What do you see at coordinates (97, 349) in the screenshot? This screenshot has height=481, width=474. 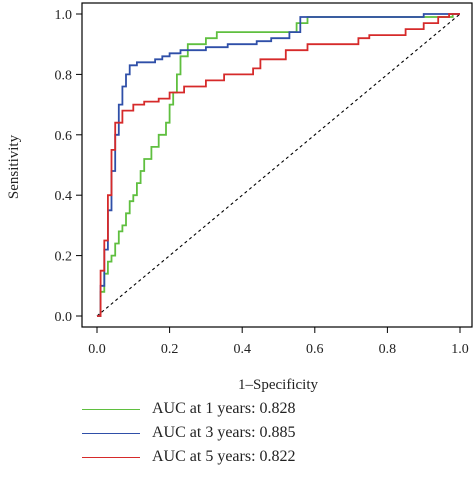 I see `x-tick-label: 0.0` at bounding box center [97, 349].